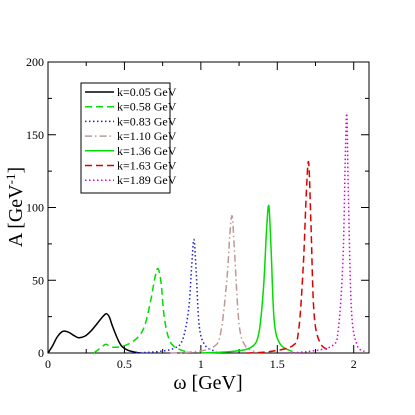 The height and width of the screenshot is (415, 415). Describe the element at coordinates (147, 180) in the screenshot. I see `legend-label: k=1.89 GeV` at that location.